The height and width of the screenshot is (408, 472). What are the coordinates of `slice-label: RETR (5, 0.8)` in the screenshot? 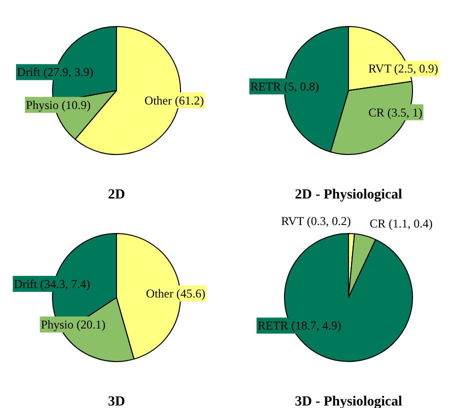 It's located at (285, 86).